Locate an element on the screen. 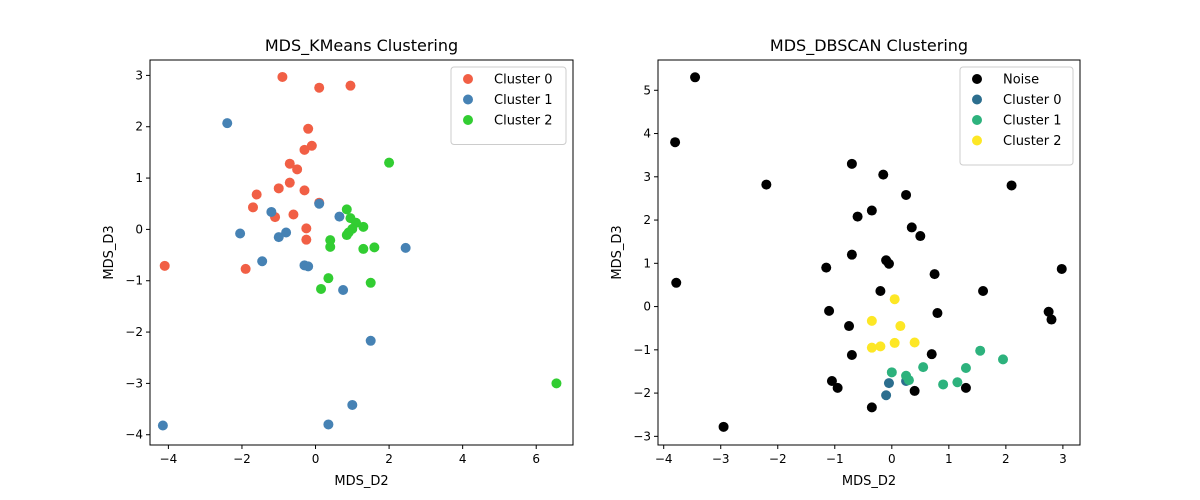 The image size is (1200, 500). x-tick-label: −1 is located at coordinates (835, 459).